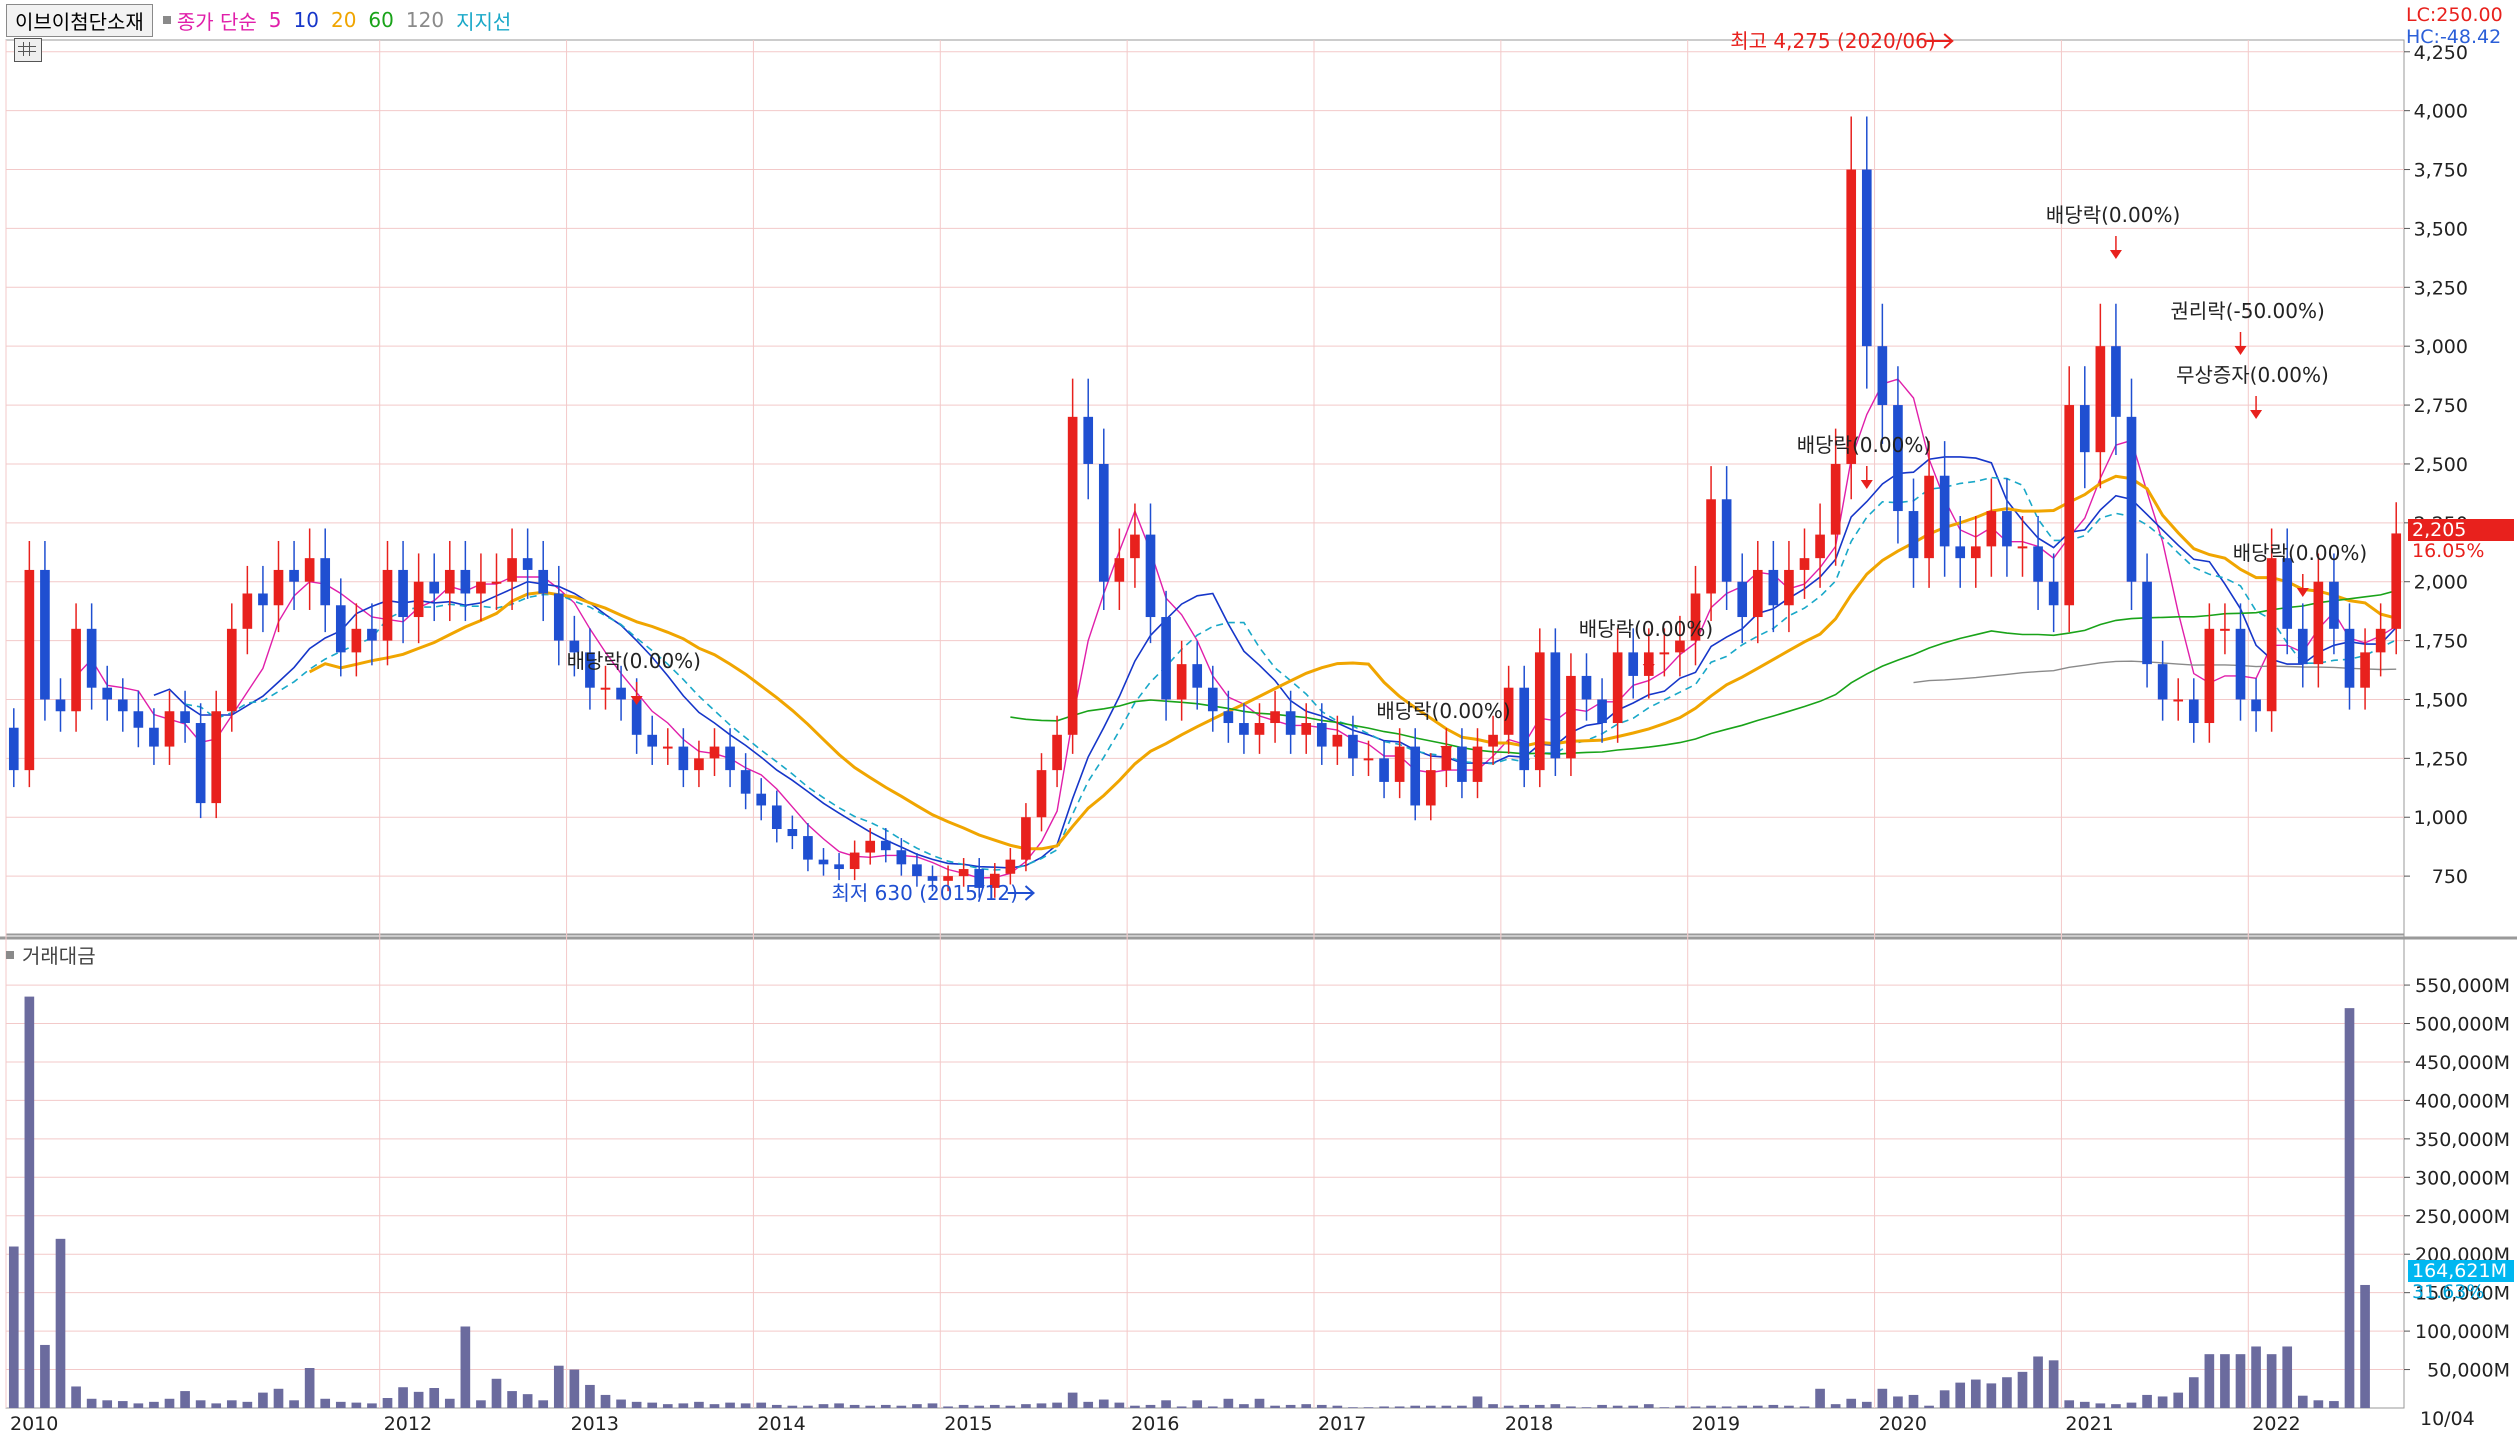  What do you see at coordinates (216, 21) in the screenshot?
I see `ma-prefix: 종가 단순` at bounding box center [216, 21].